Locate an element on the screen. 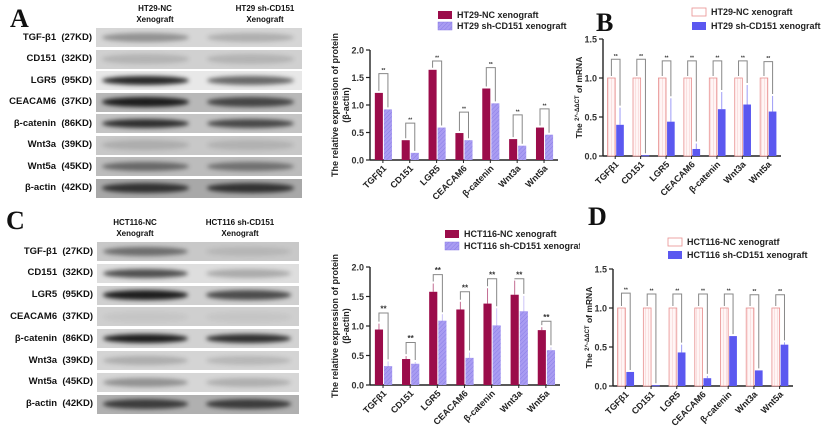  column-header-line: HT29-NC is located at coordinates (155, 8).